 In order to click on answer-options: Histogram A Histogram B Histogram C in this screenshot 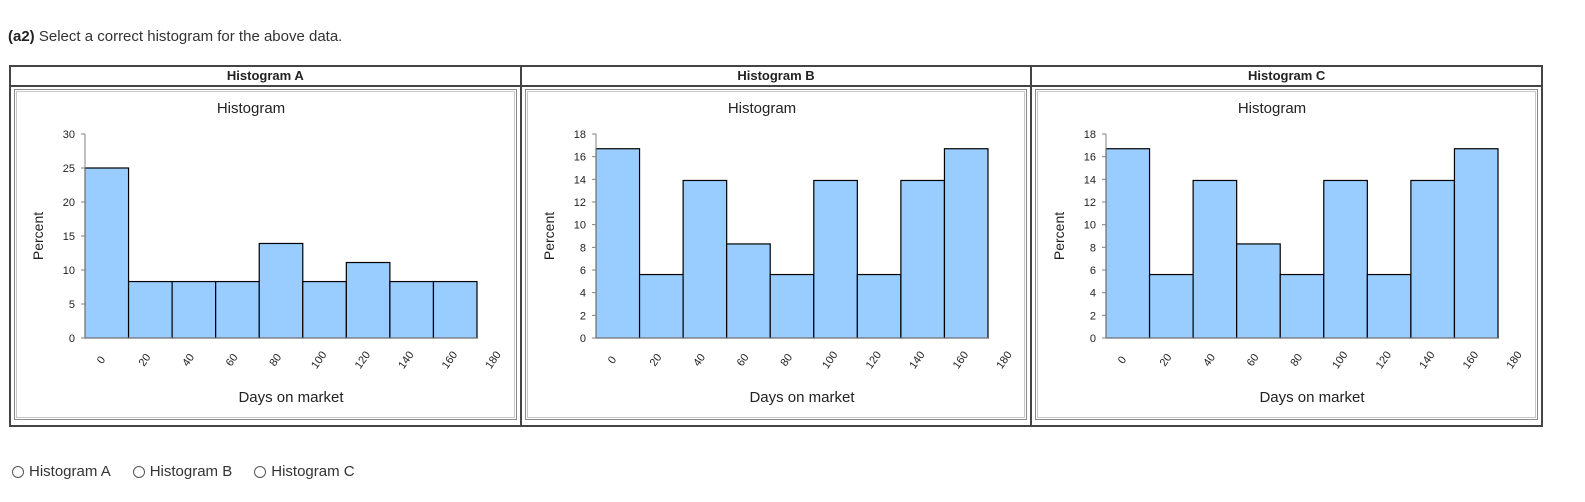, I will do `click(194, 471)`.